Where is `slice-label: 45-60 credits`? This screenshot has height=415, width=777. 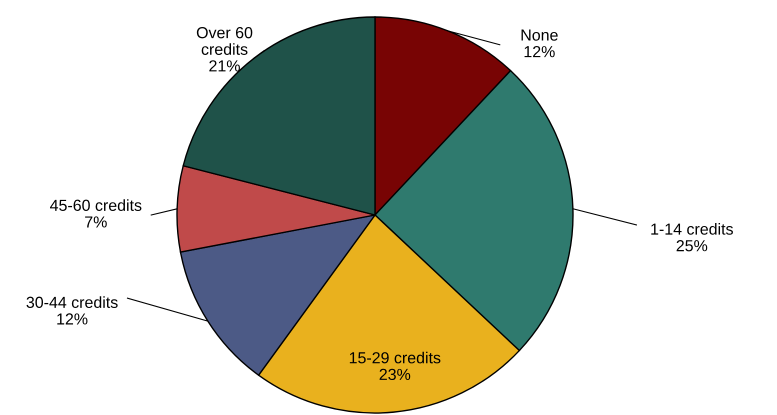 slice-label: 45-60 credits is located at coordinates (96, 205).